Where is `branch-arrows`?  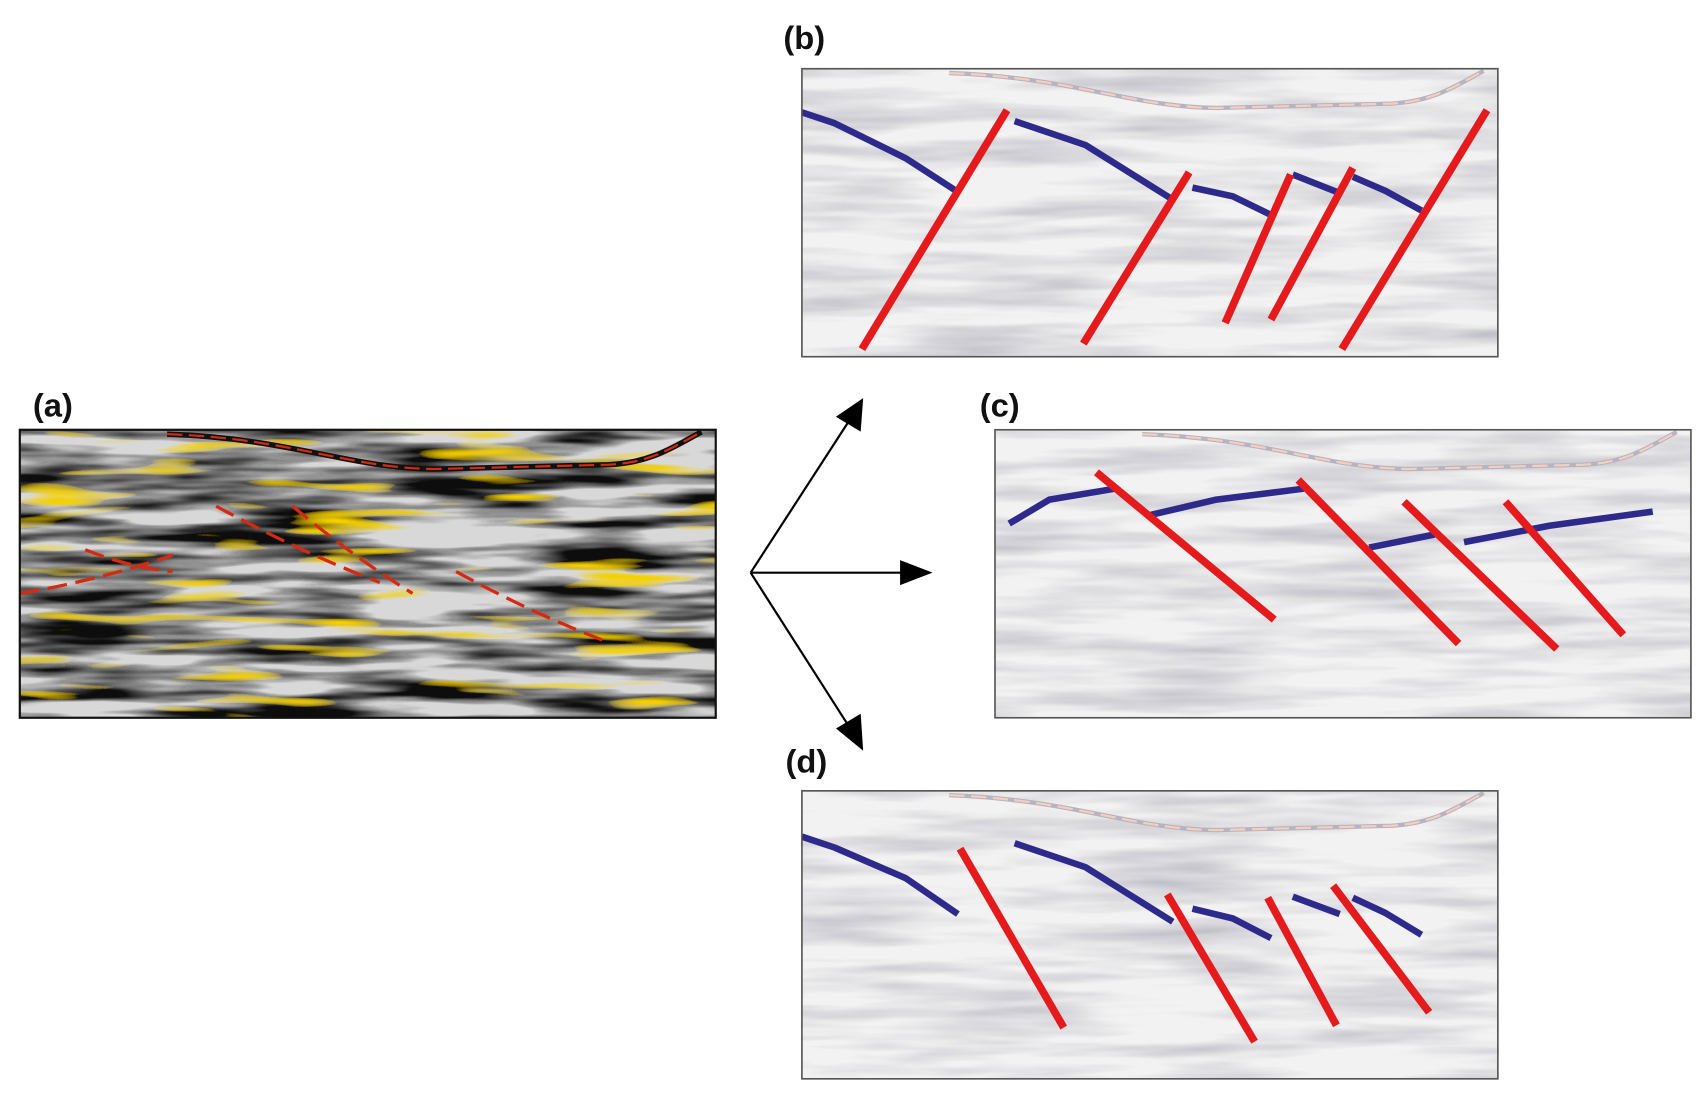 branch-arrows is located at coordinates (841, 574).